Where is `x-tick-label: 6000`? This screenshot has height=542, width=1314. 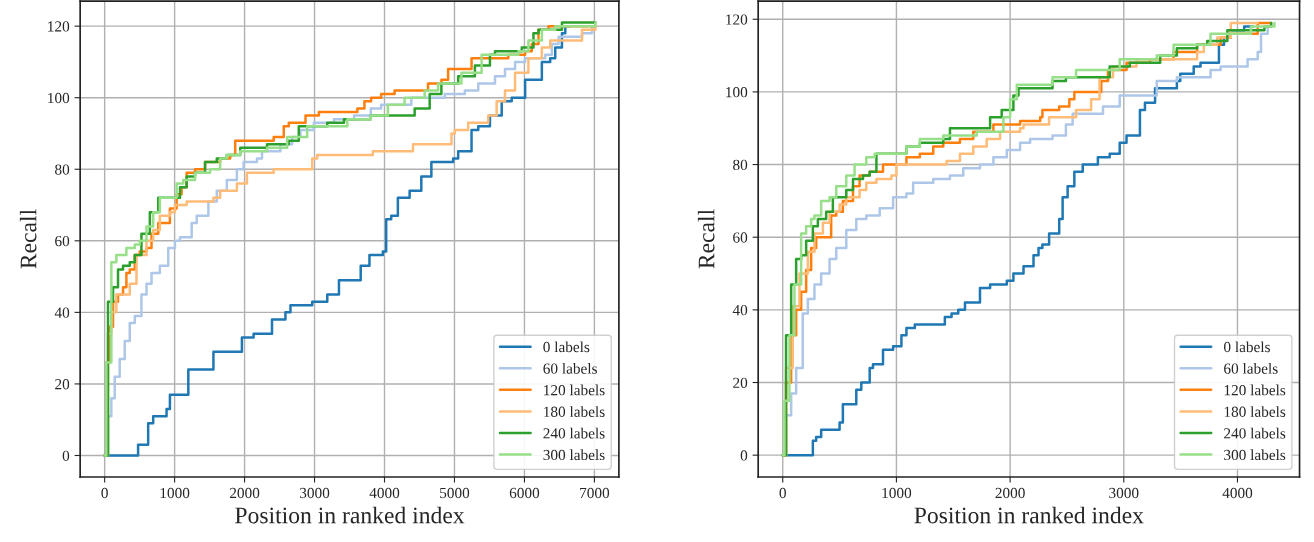
x-tick-label: 6000 is located at coordinates (524, 493).